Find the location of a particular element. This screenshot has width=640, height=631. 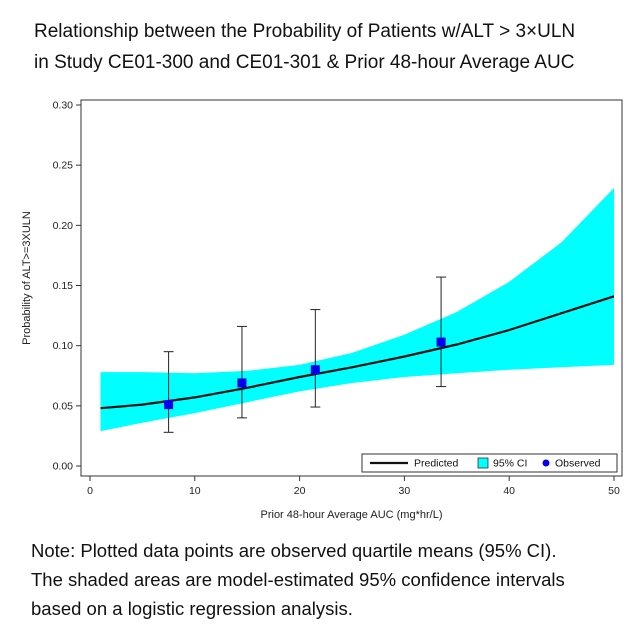

legend-observed-swatch is located at coordinates (546, 463).